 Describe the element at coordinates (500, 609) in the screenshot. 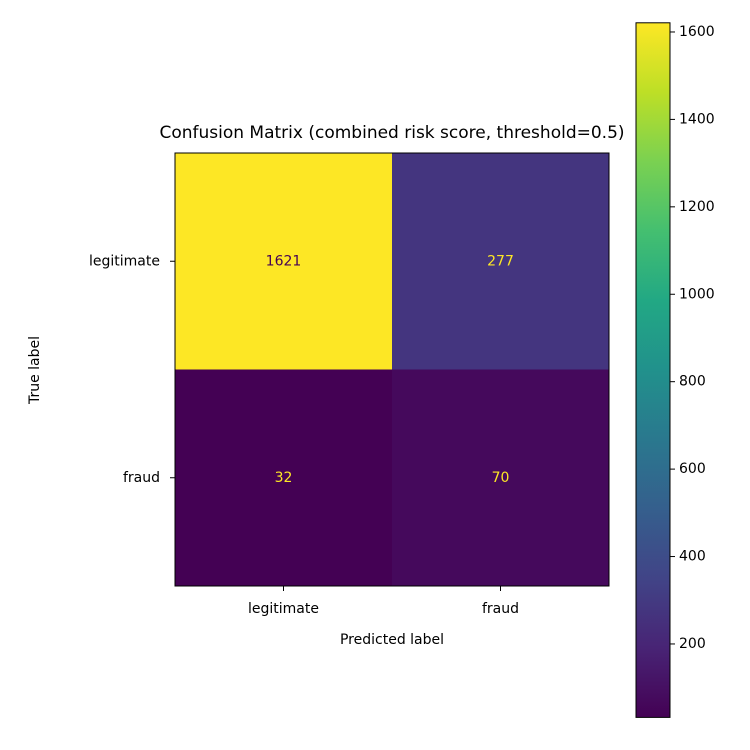

I see `x-tick-label: fraud` at that location.